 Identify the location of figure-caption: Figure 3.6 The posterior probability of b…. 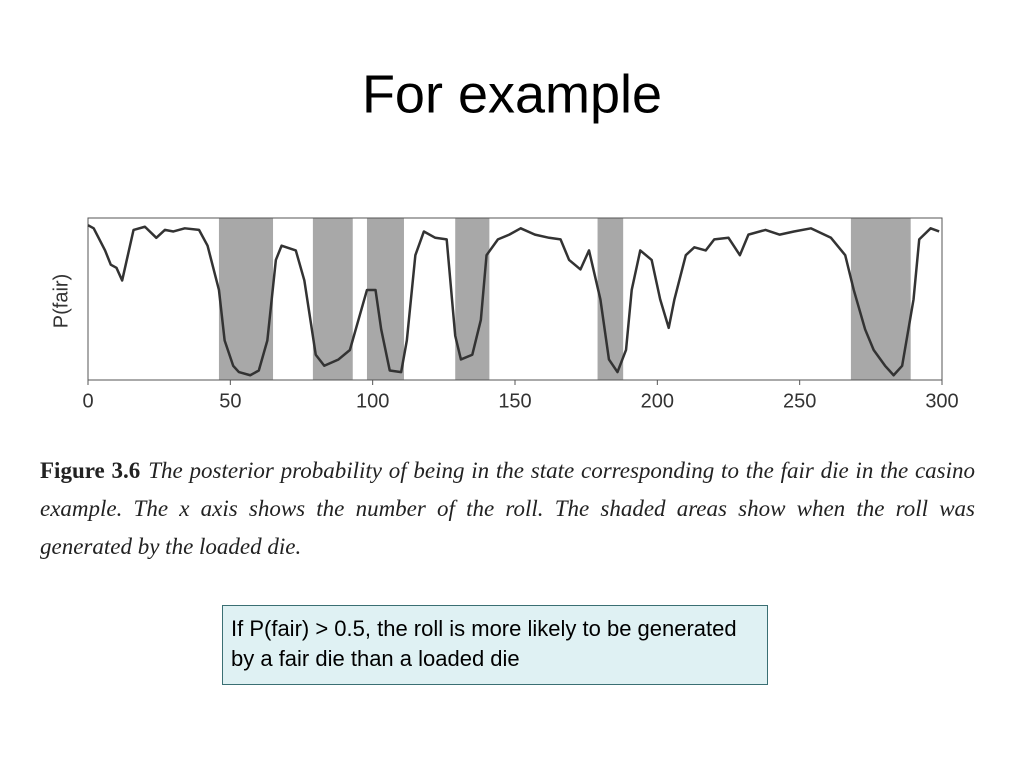
(507, 509).